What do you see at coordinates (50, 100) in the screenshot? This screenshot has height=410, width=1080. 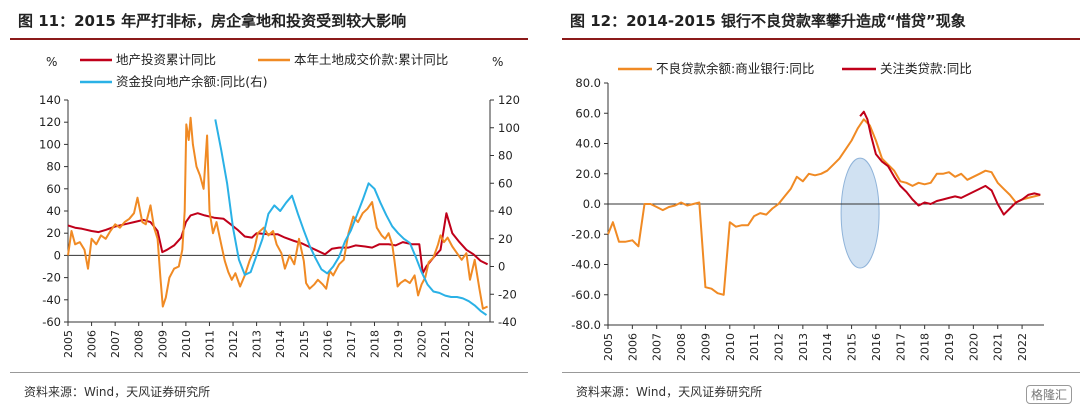 I see `y-tick-label-left: 140` at bounding box center [50, 100].